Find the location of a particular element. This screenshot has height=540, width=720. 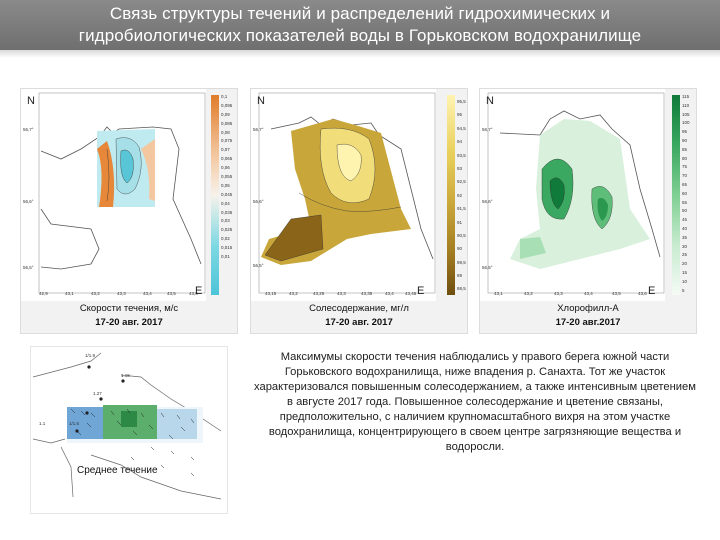

map-caption: Скорости течения, м/с is located at coordinates (129, 308).